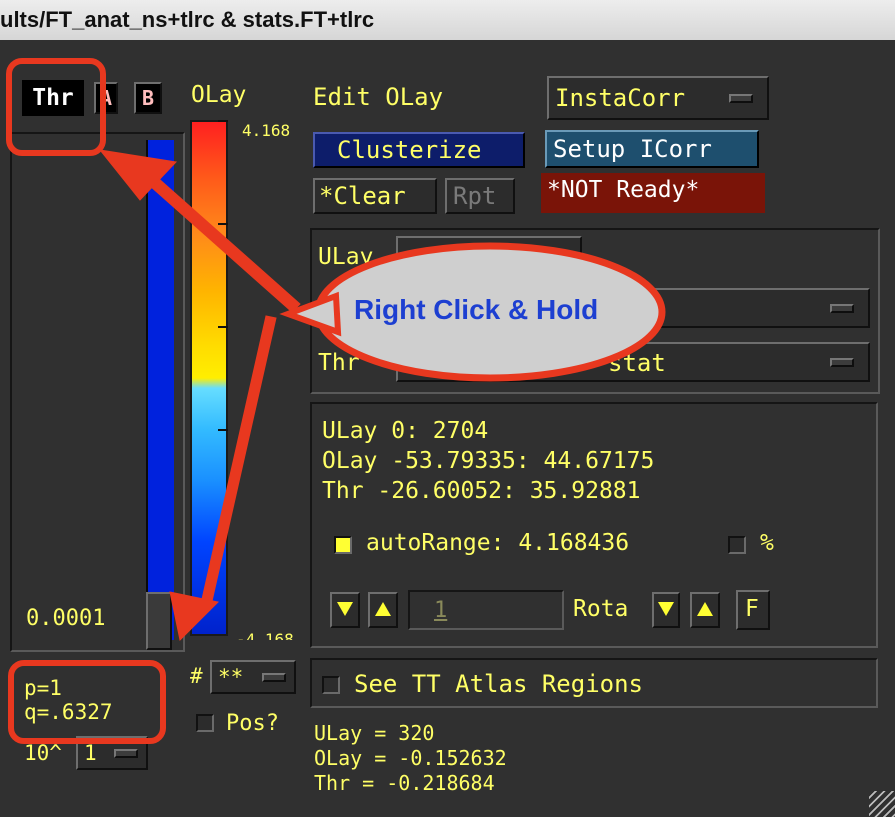 This screenshot has width=895, height=817. What do you see at coordinates (225, 245) in the screenshot?
I see `annotation-arrow-up` at bounding box center [225, 245].